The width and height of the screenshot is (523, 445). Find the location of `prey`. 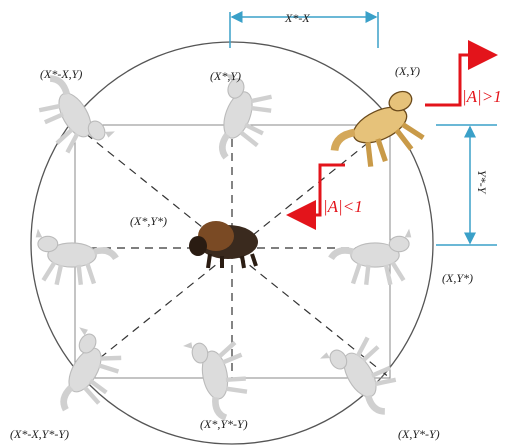

prey is located at coordinates (223, 245).